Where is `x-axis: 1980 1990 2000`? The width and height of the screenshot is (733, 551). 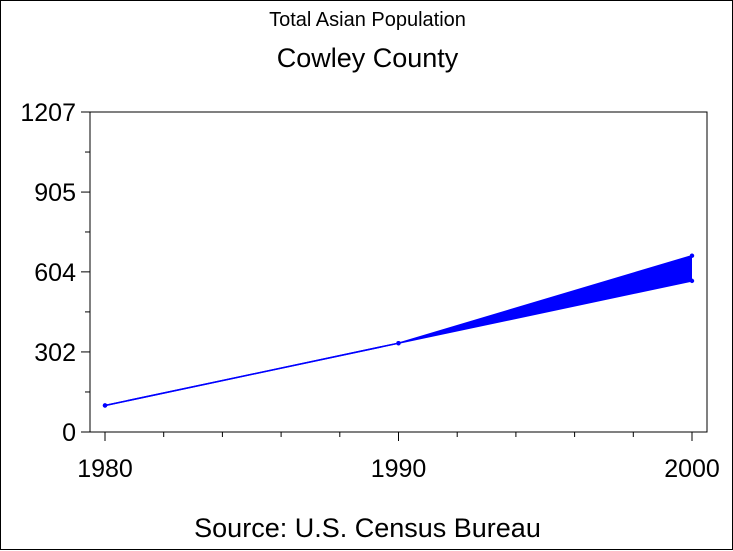
x-axis: 1980 1990 2000 is located at coordinates (398, 457).